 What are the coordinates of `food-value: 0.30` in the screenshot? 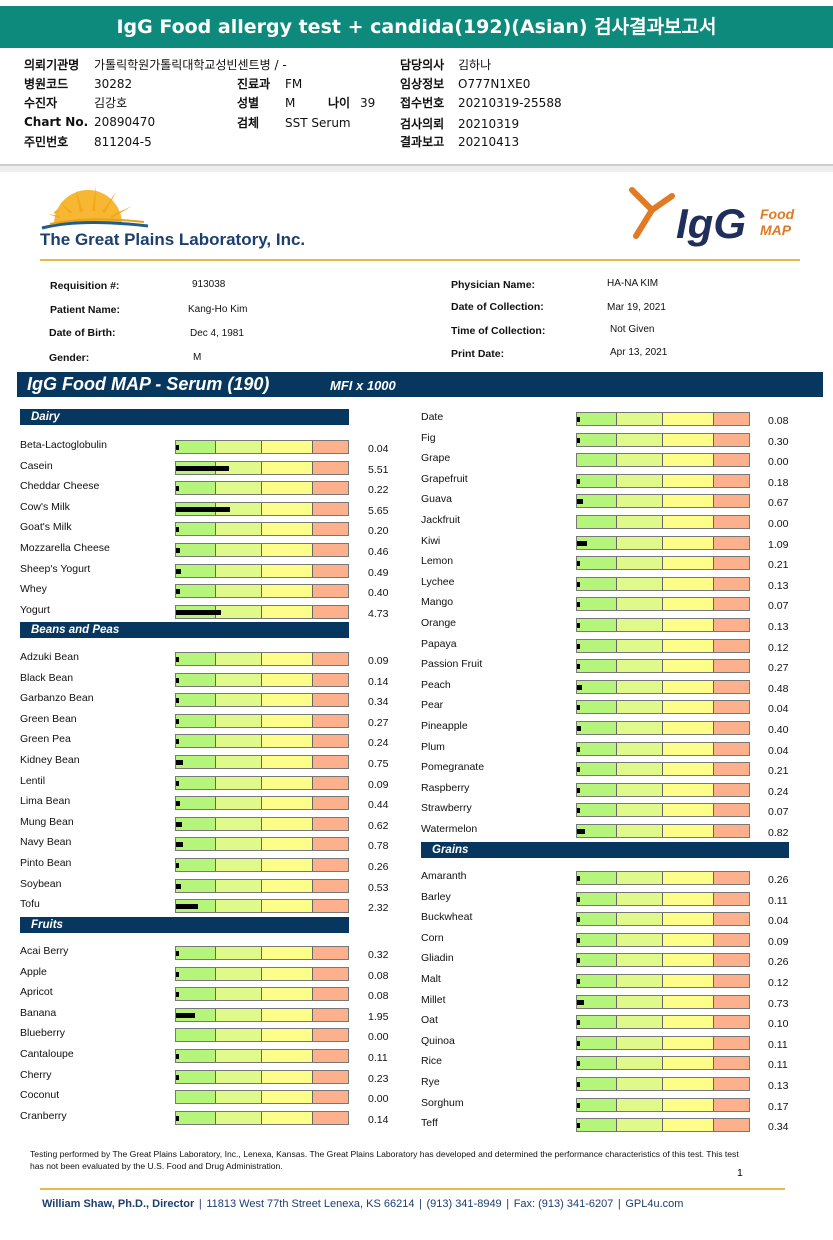 It's located at (778, 441).